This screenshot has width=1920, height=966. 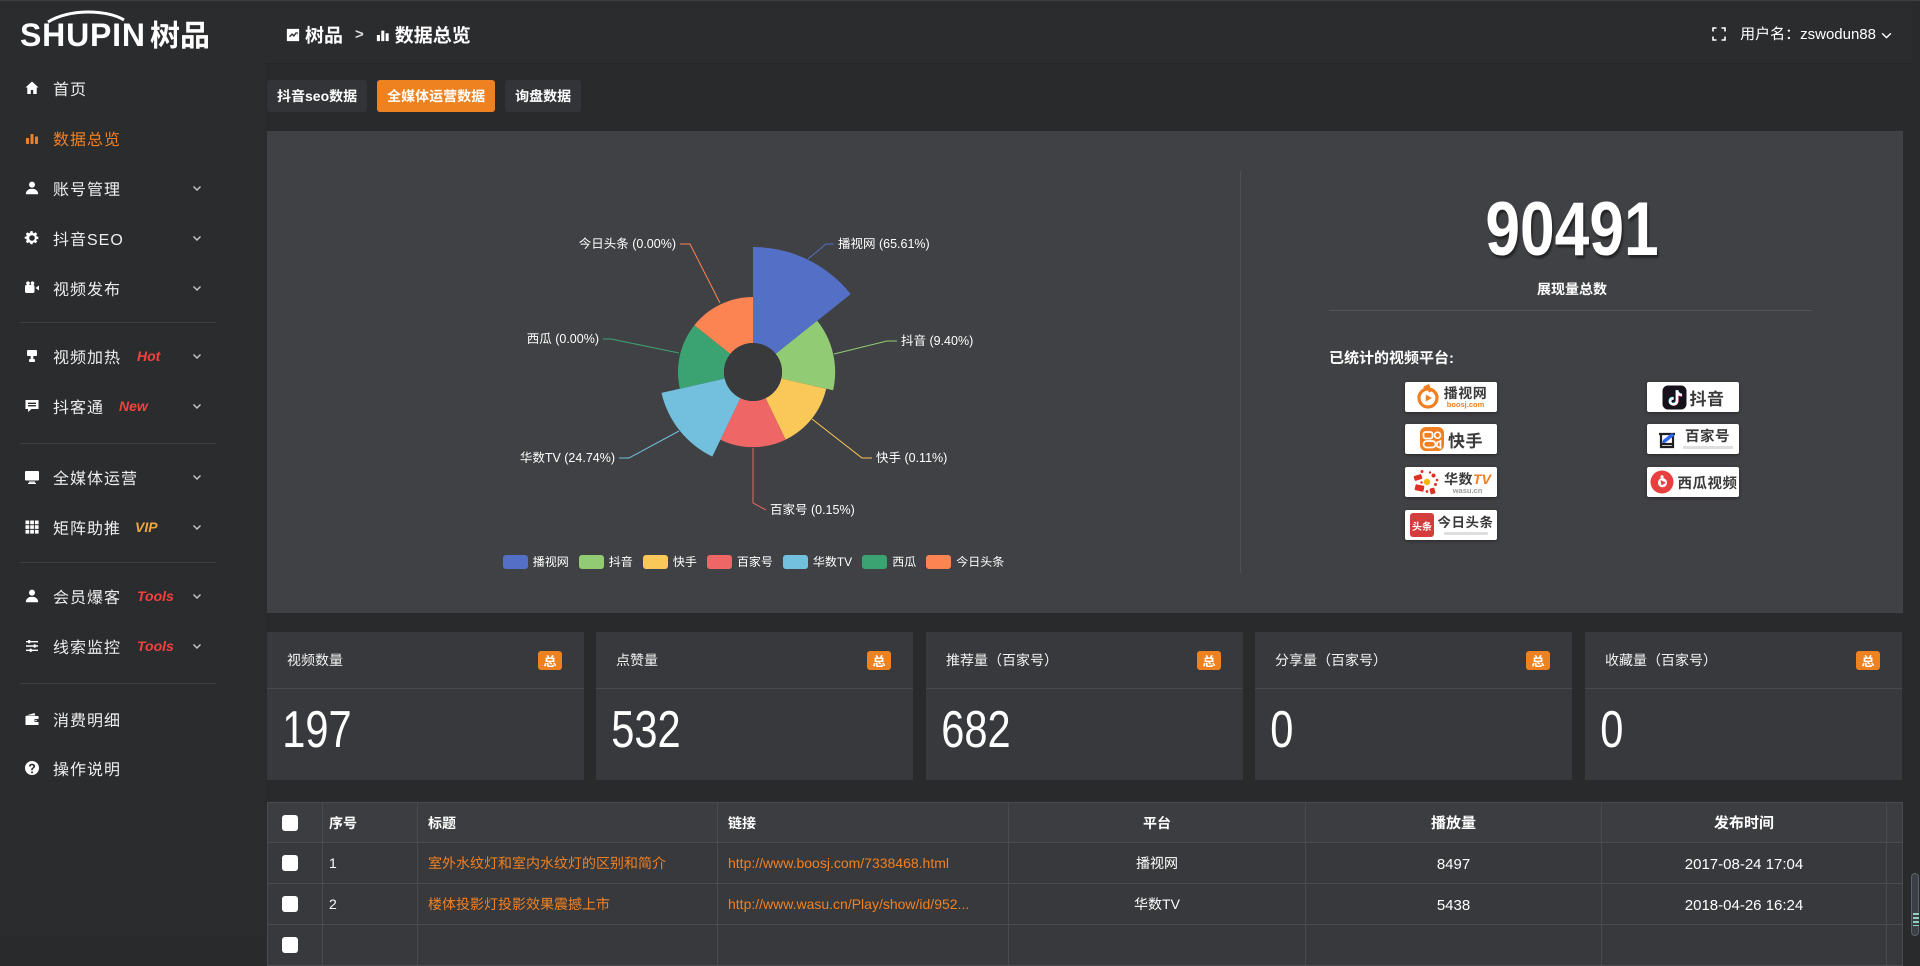 What do you see at coordinates (812, 508) in the screenshot?
I see `svg-text: 百家号 (0.15%)` at bounding box center [812, 508].